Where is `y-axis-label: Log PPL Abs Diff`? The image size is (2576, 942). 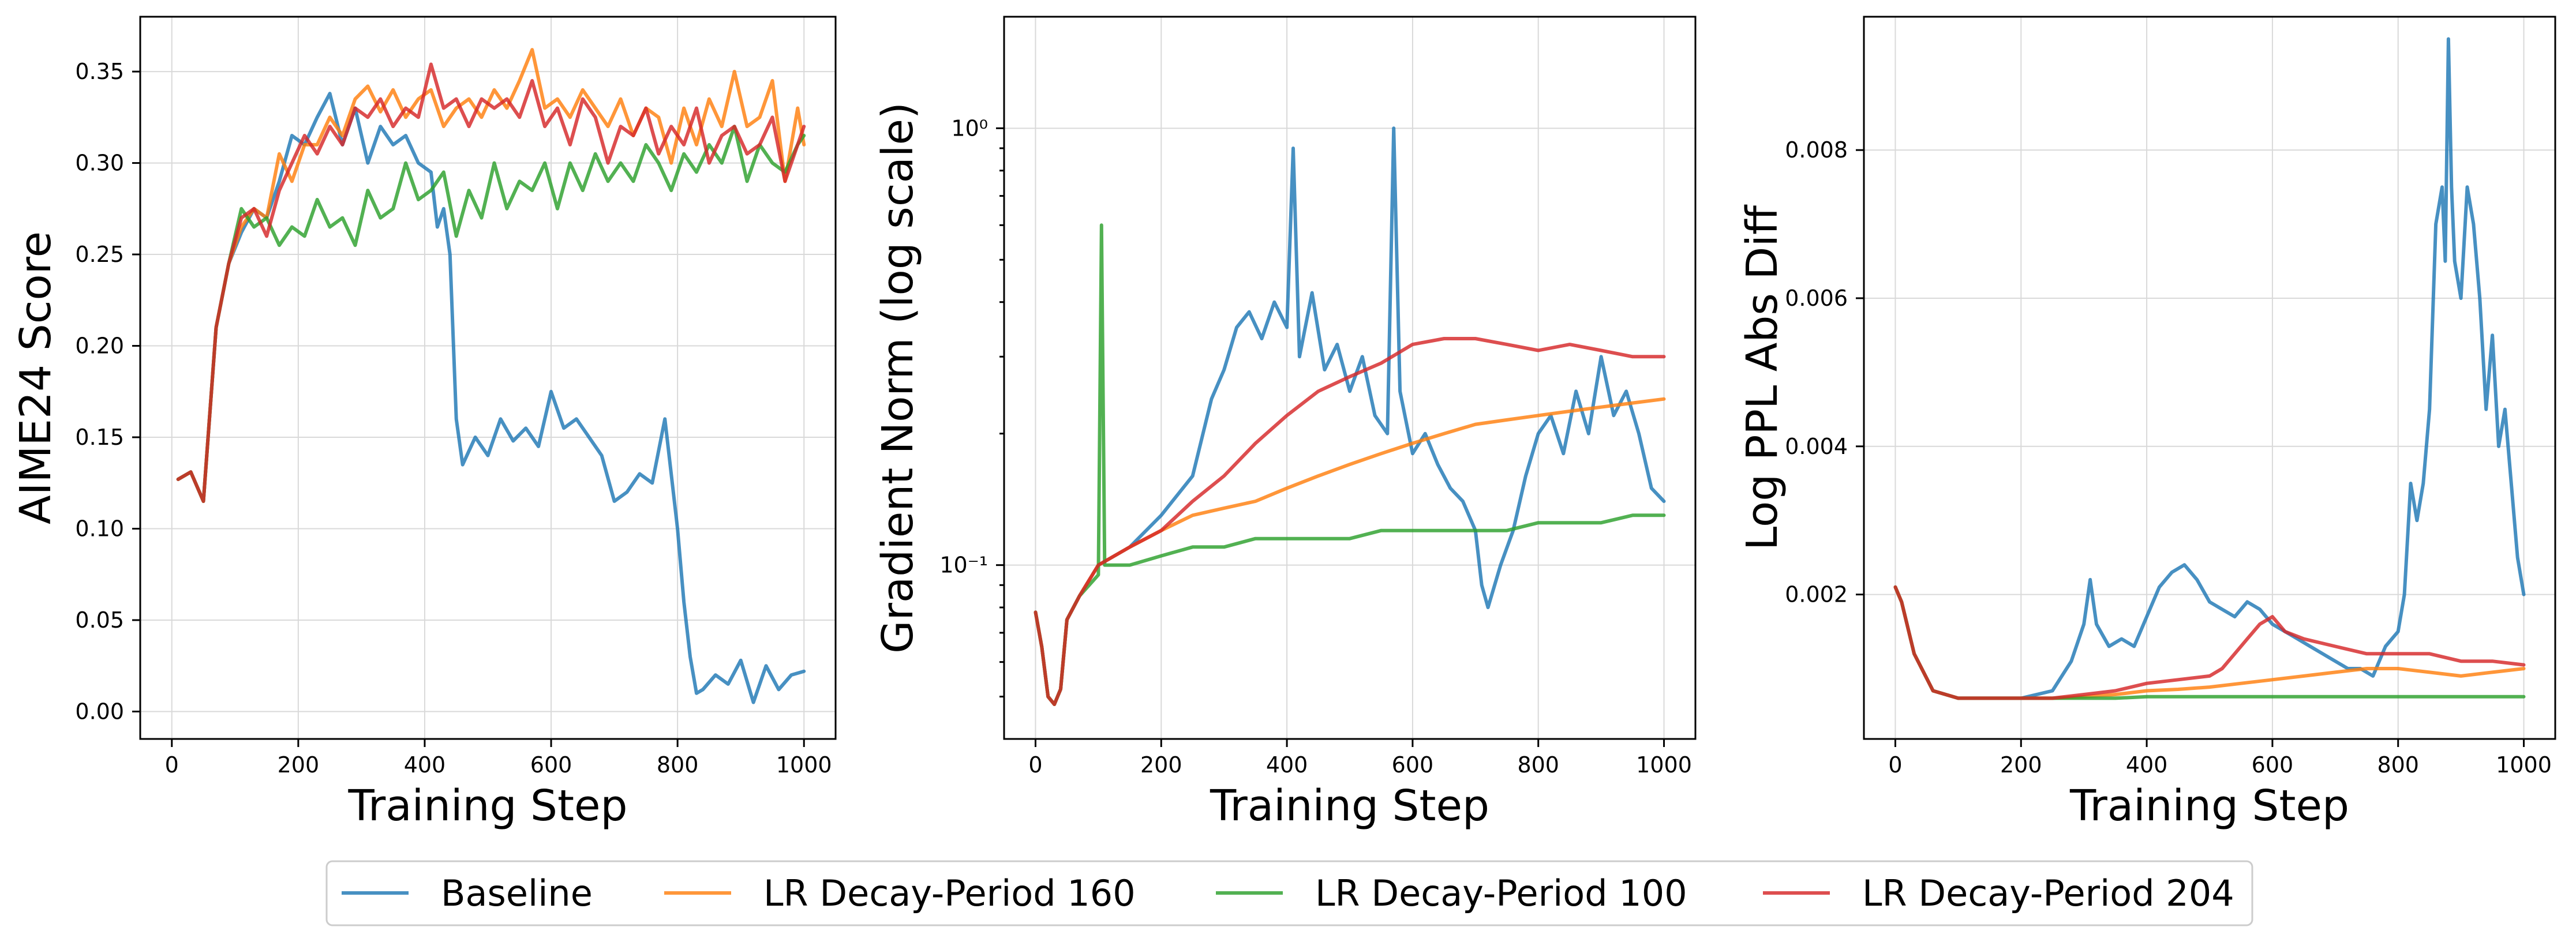
y-axis-label: Log PPL Abs Diff is located at coordinates (1762, 377).